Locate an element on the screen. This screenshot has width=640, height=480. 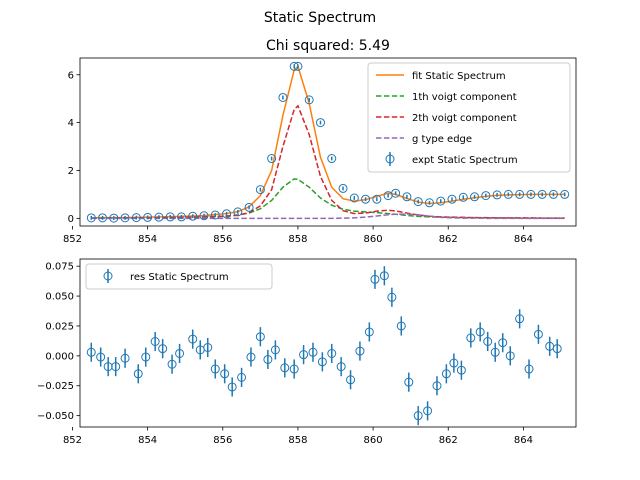
y-tick-label: 4 is located at coordinates (71, 123).